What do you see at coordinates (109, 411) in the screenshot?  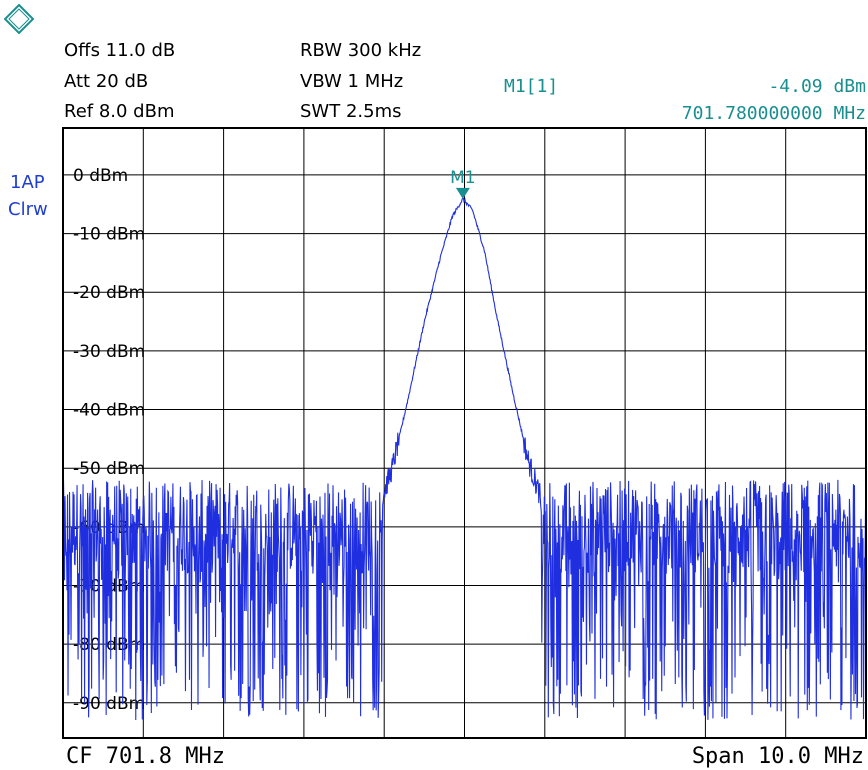 I see `y-tick-label: -40 dBm` at bounding box center [109, 411].